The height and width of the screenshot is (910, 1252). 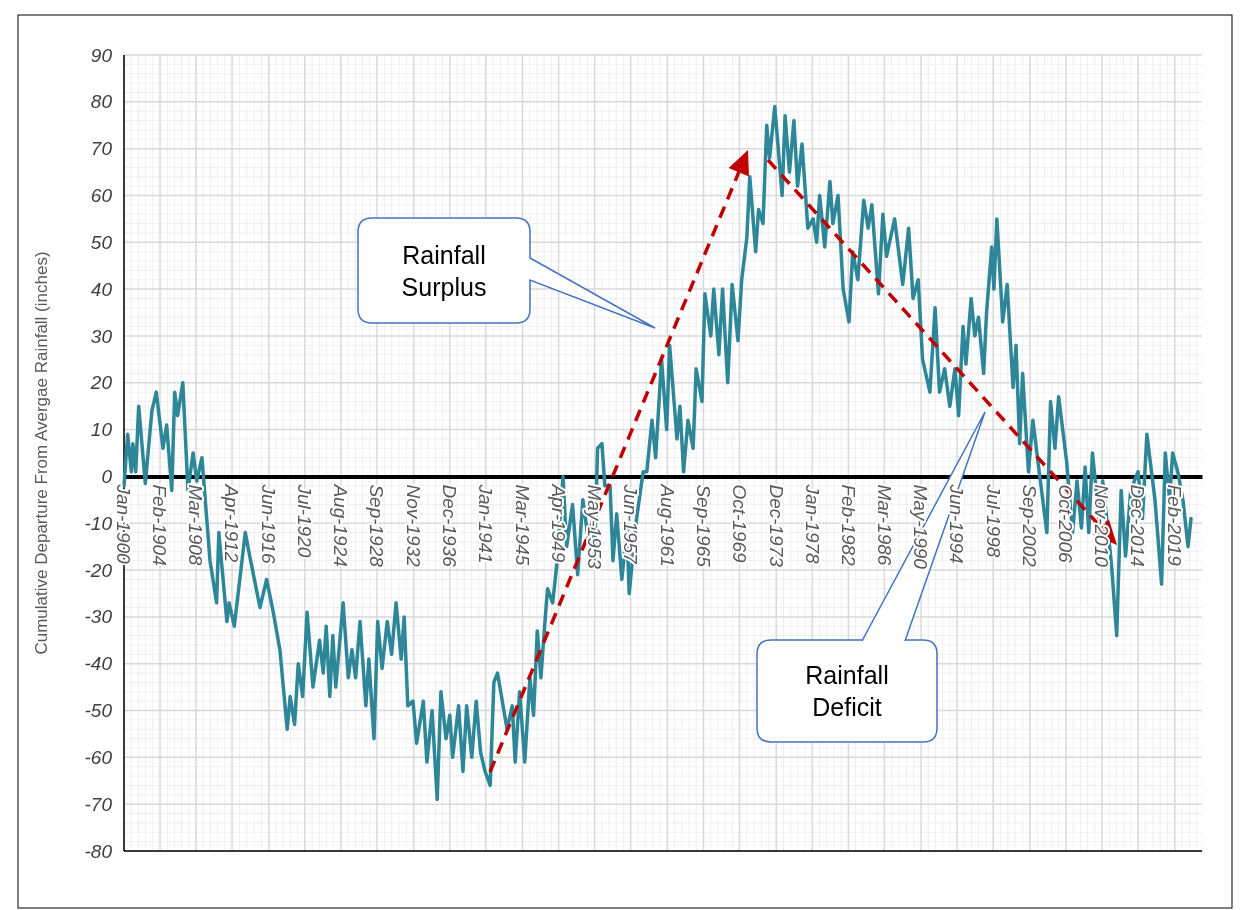 What do you see at coordinates (196, 525) in the screenshot?
I see `x-tick-label: Mar-1908` at bounding box center [196, 525].